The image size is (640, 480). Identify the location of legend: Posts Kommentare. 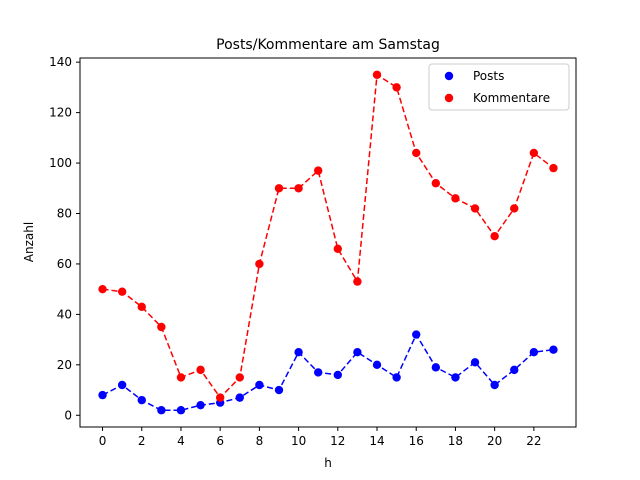
(499, 87).